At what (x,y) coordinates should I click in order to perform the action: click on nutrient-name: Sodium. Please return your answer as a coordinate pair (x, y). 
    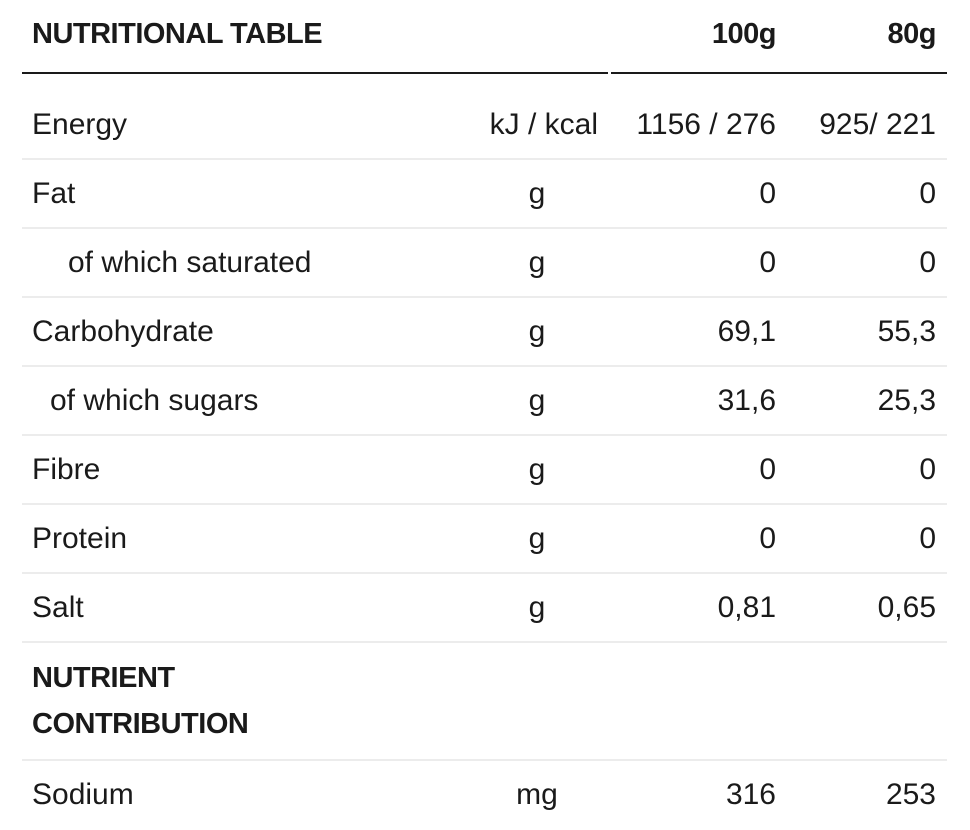
    Looking at the image, I should click on (83, 794).